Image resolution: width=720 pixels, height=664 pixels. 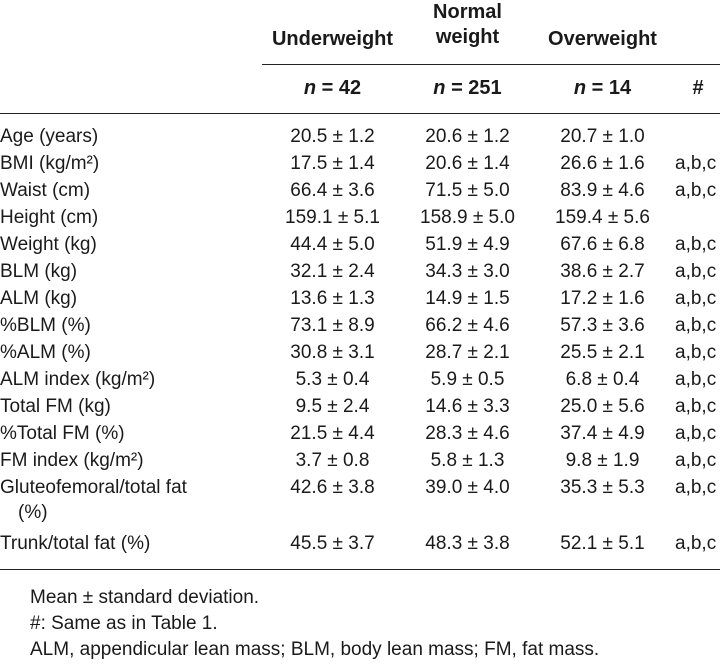 I want to click on cell-overweight: 17.2 ± 1.6, so click(x=602, y=298).